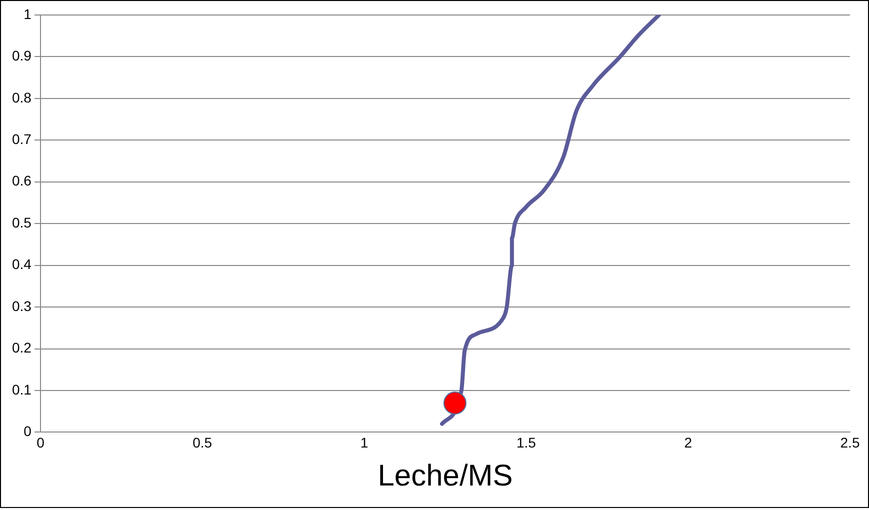 This screenshot has height=510, width=869. What do you see at coordinates (526, 442) in the screenshot?
I see `x-tick-label: 1.5` at bounding box center [526, 442].